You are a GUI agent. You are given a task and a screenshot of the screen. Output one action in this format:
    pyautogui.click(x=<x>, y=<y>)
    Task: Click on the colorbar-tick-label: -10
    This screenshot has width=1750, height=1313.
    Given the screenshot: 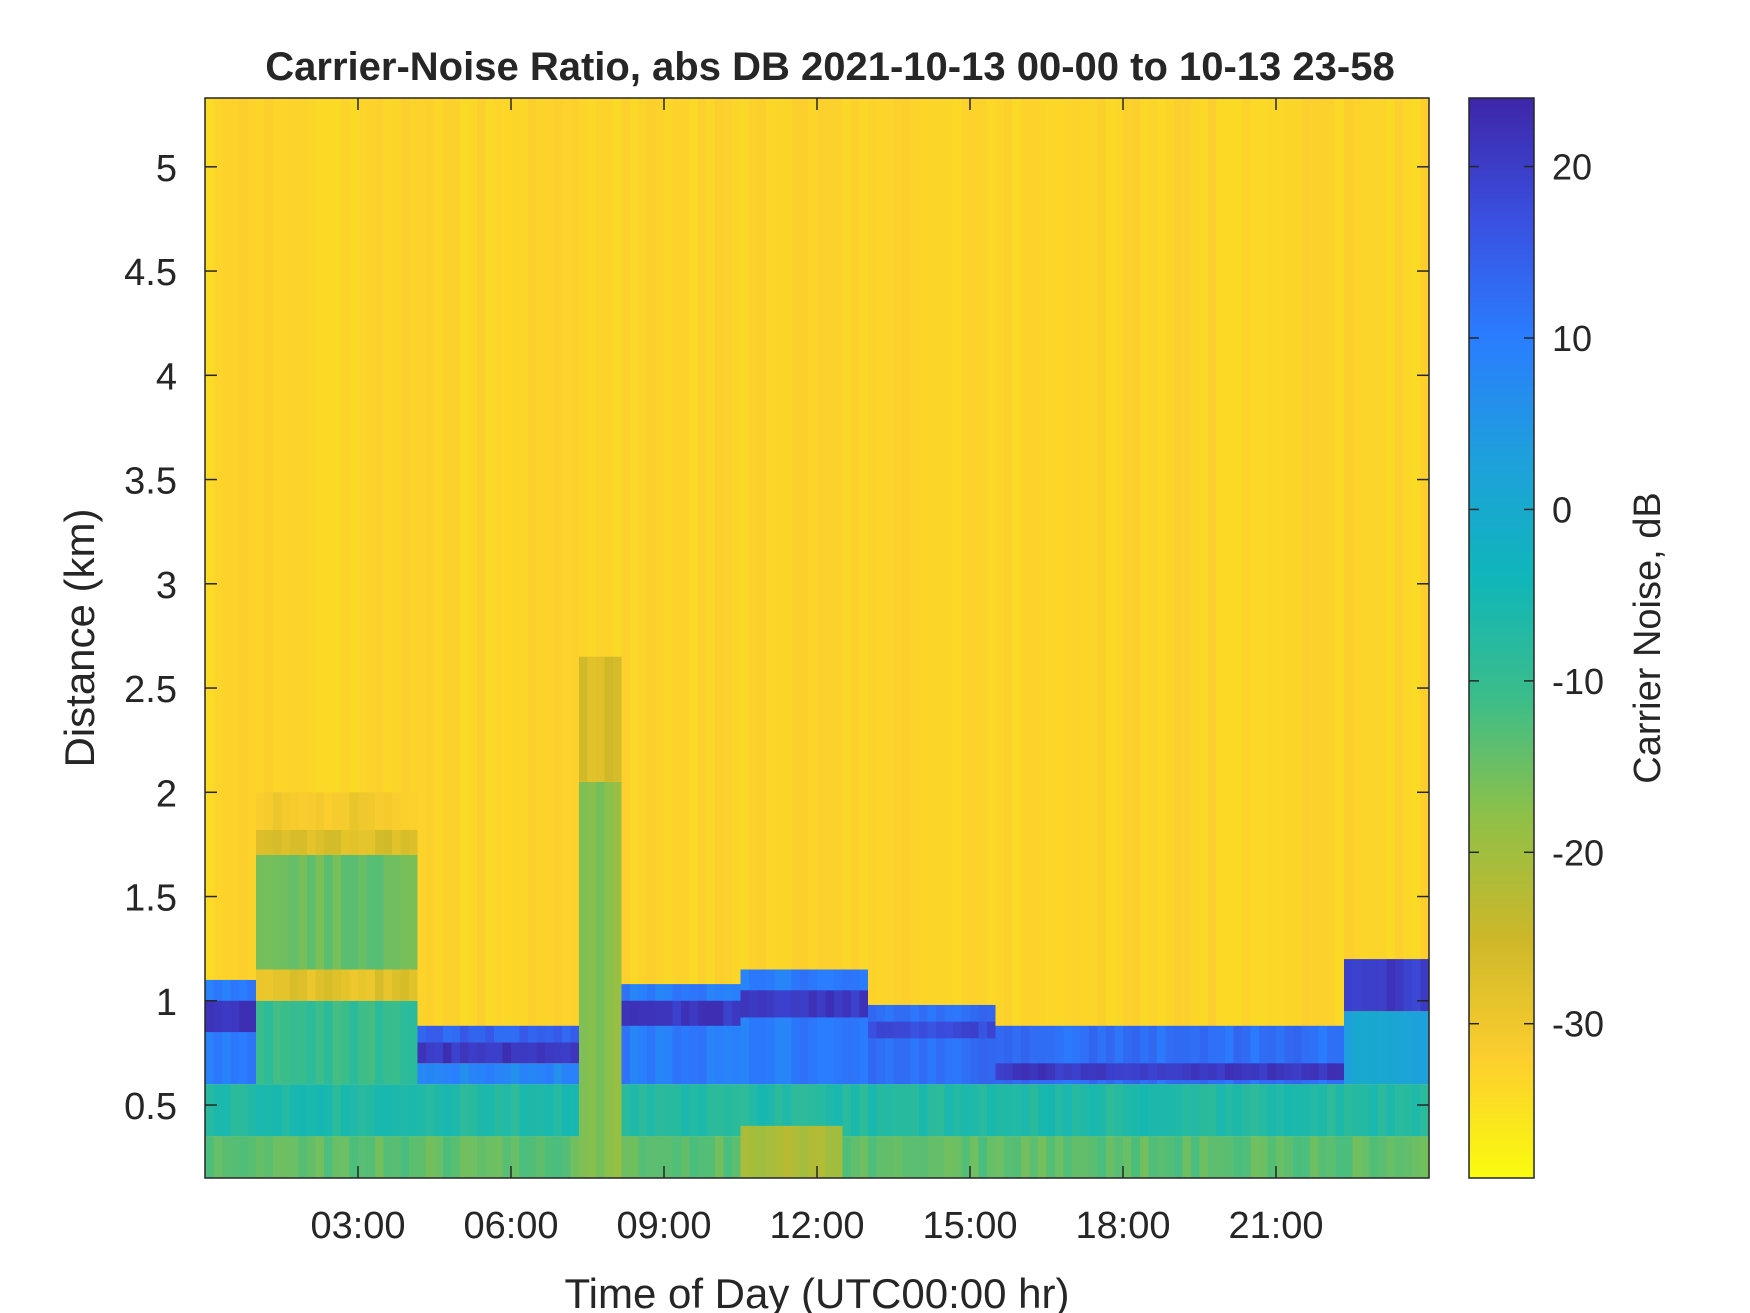 What is the action you would take?
    pyautogui.click(x=1578, y=681)
    